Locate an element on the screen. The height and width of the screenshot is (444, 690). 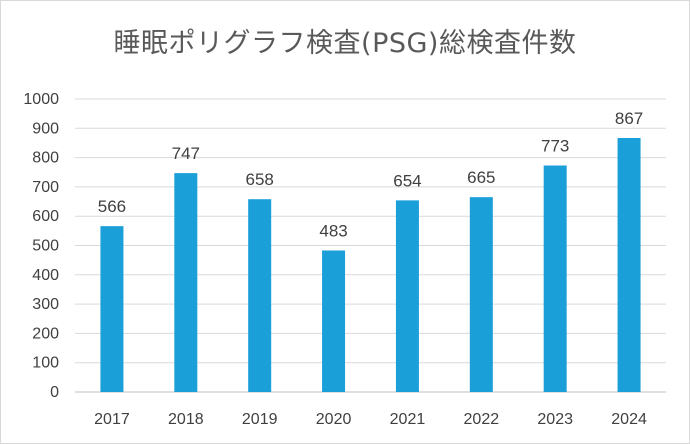
y-tick-label: 900 is located at coordinates (45, 128).